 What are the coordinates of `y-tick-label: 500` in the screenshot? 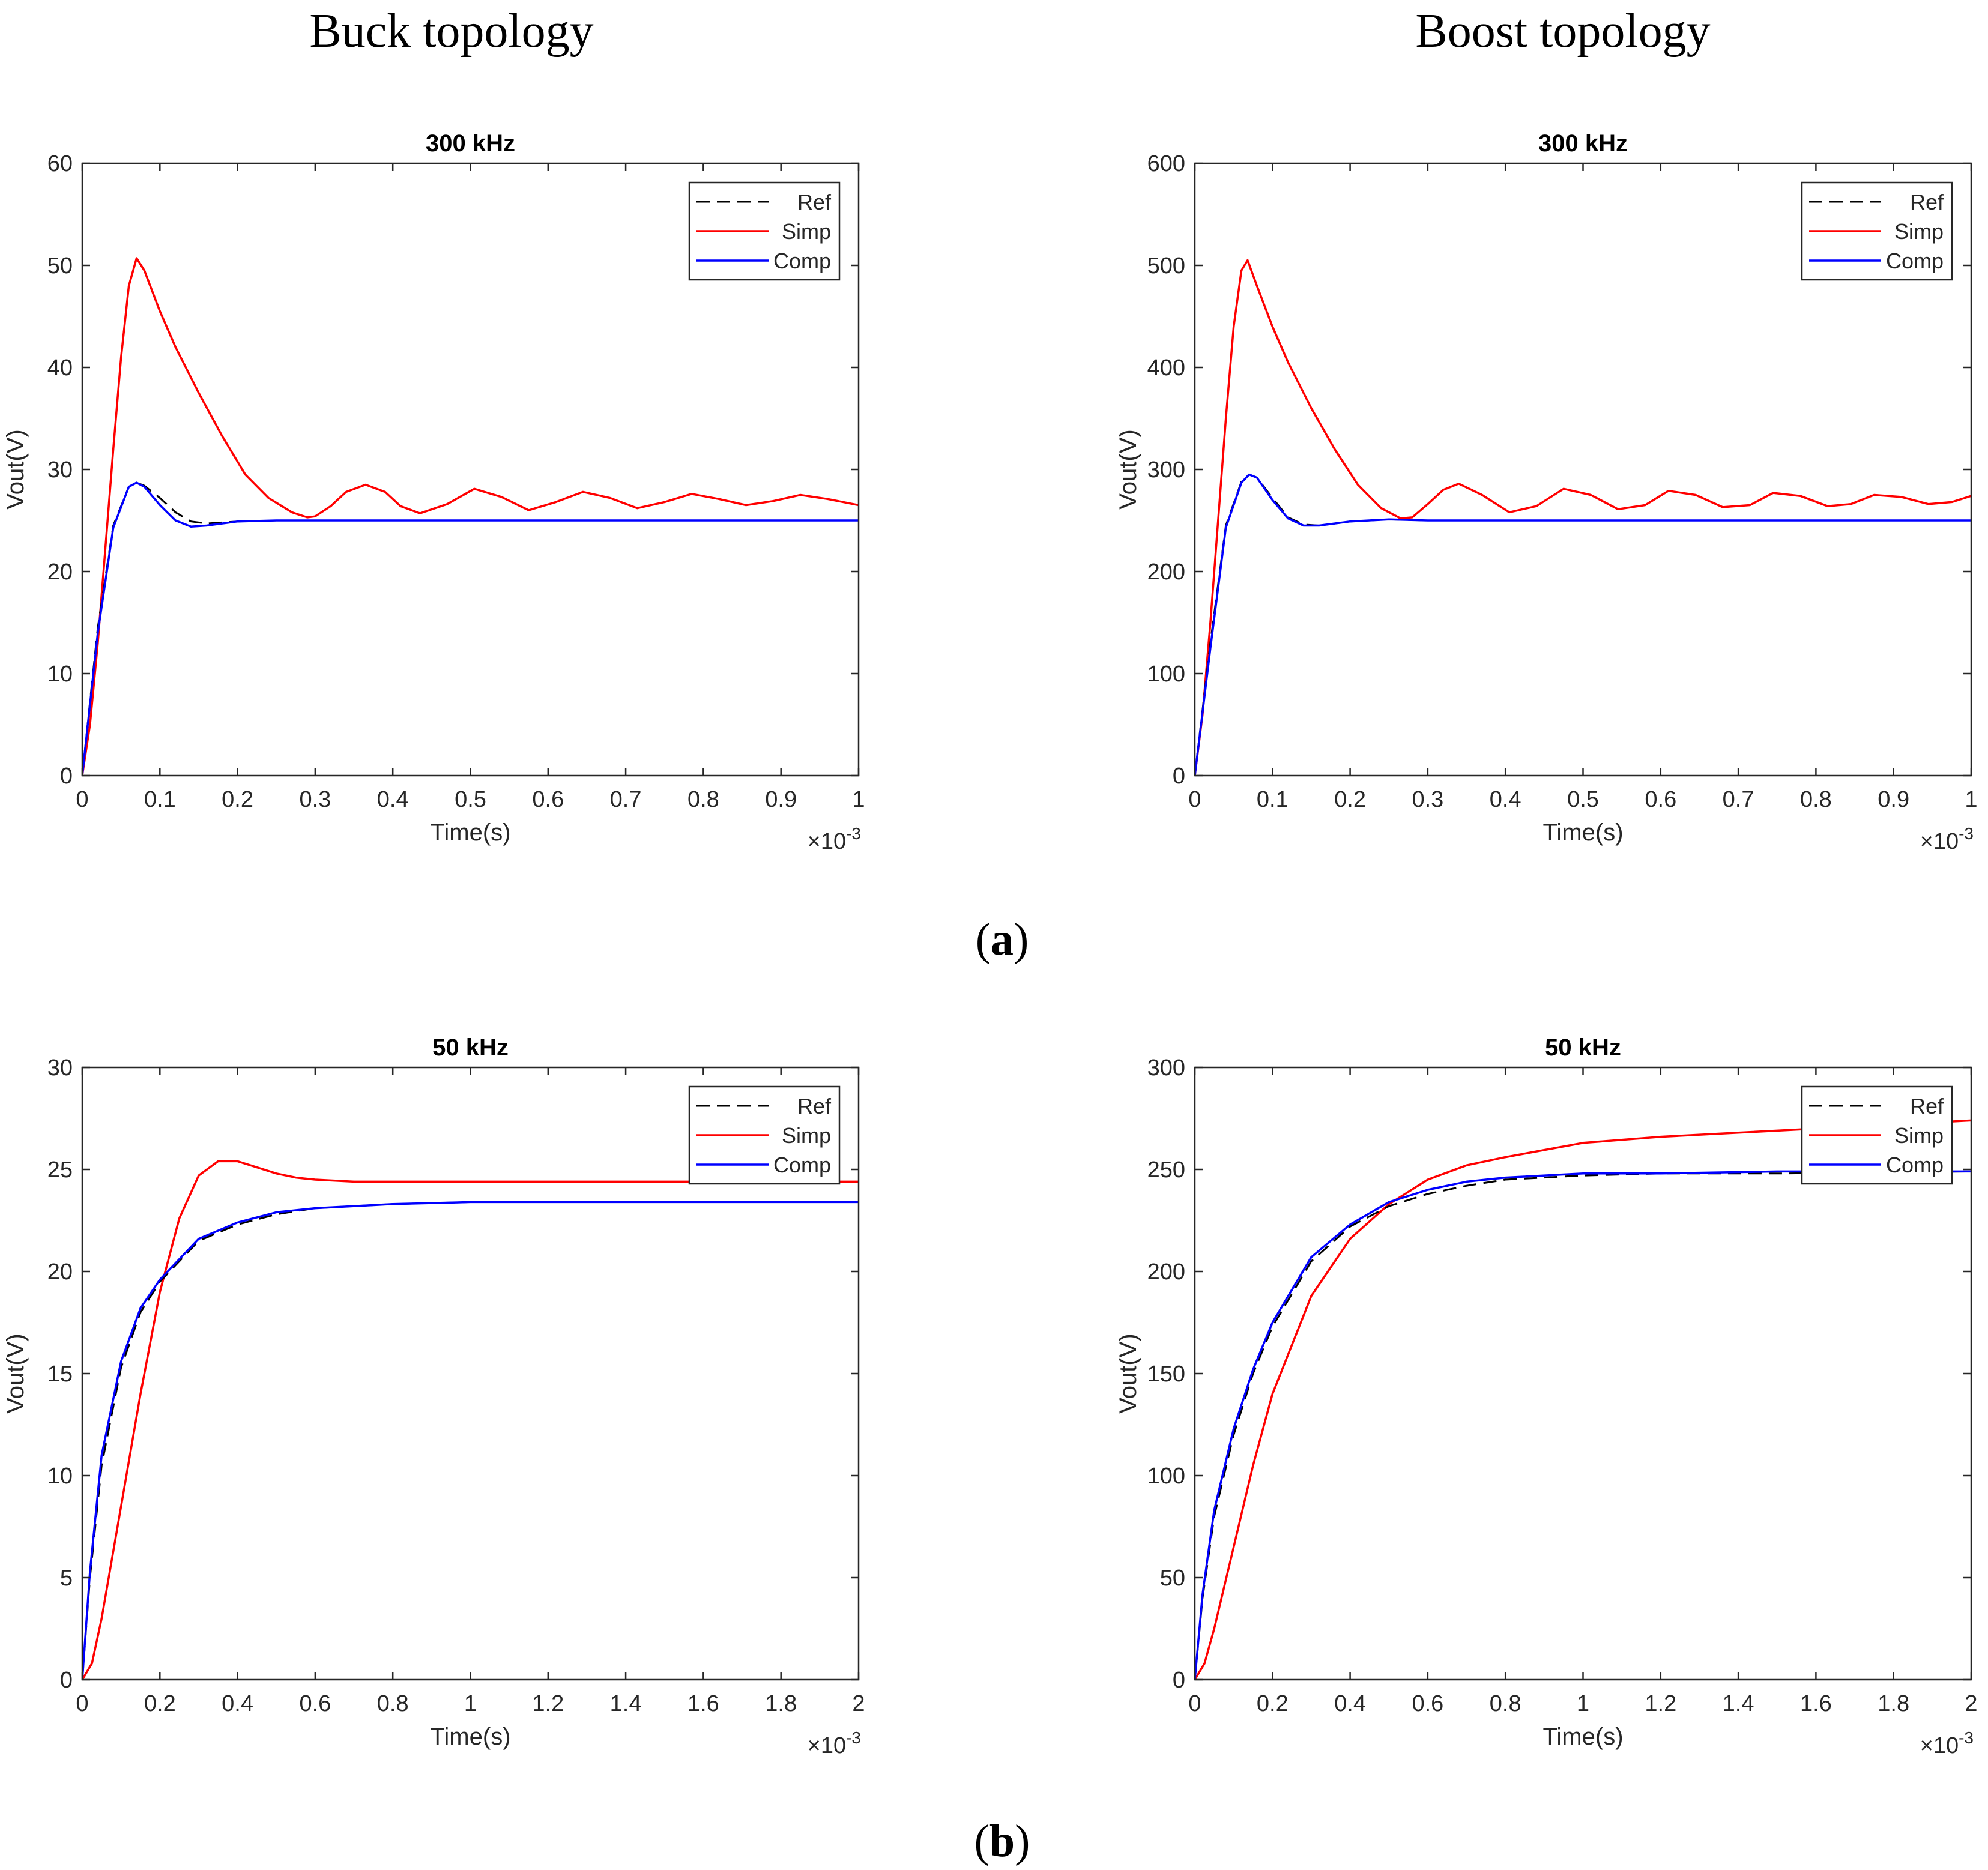 It's located at (1166, 266).